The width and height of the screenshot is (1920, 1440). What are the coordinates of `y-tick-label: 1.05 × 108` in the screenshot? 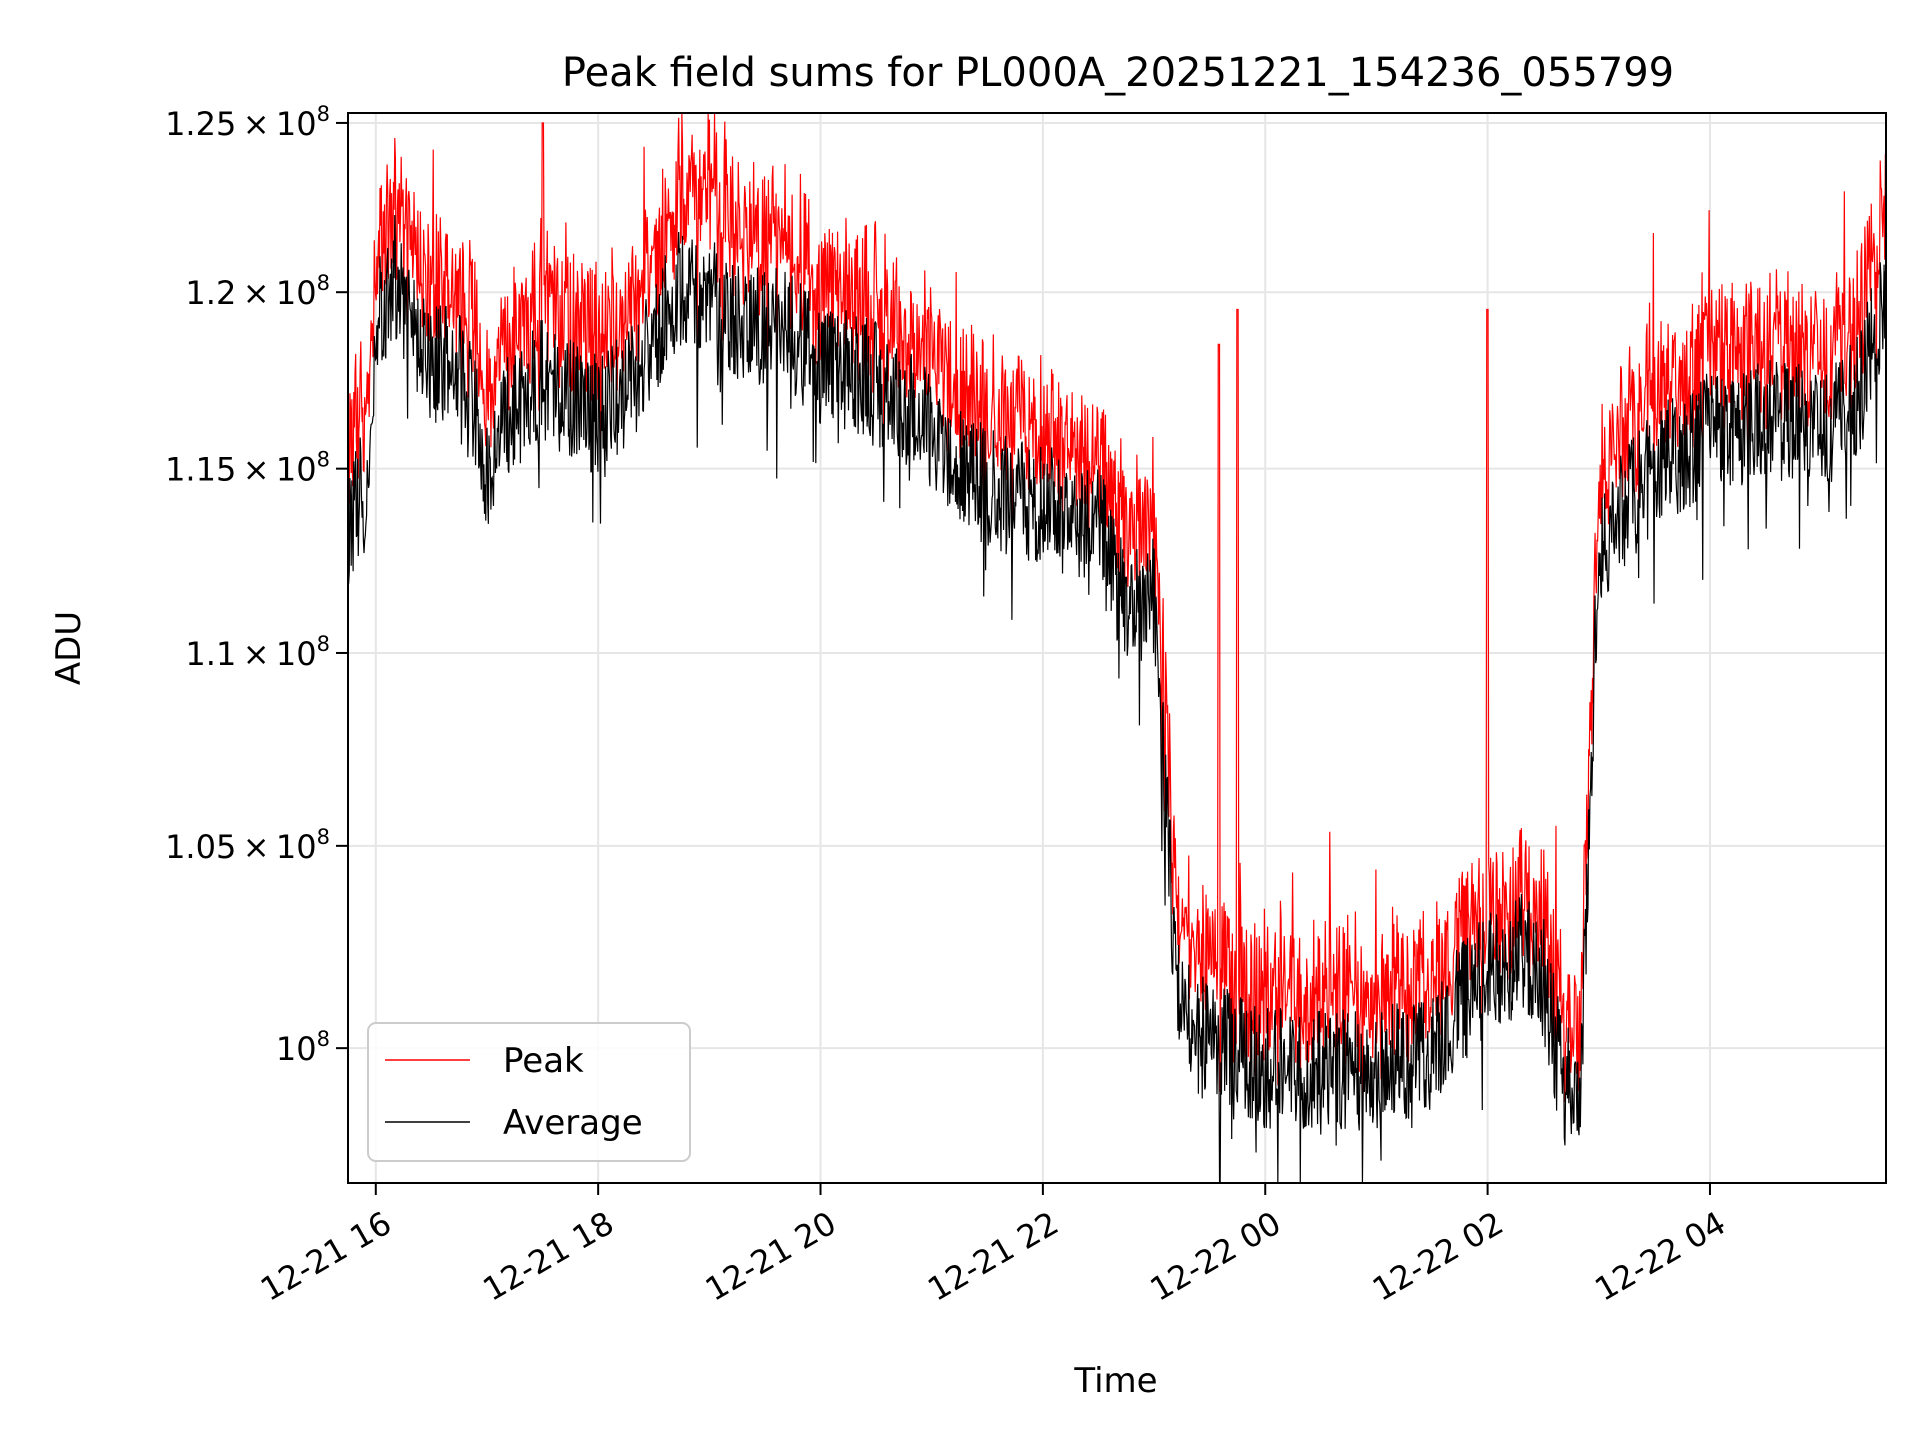 It's located at (247, 845).